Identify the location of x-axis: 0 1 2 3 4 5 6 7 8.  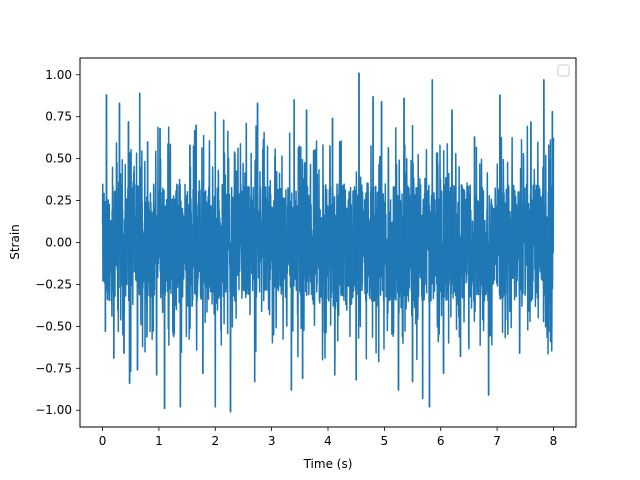
(328, 437).